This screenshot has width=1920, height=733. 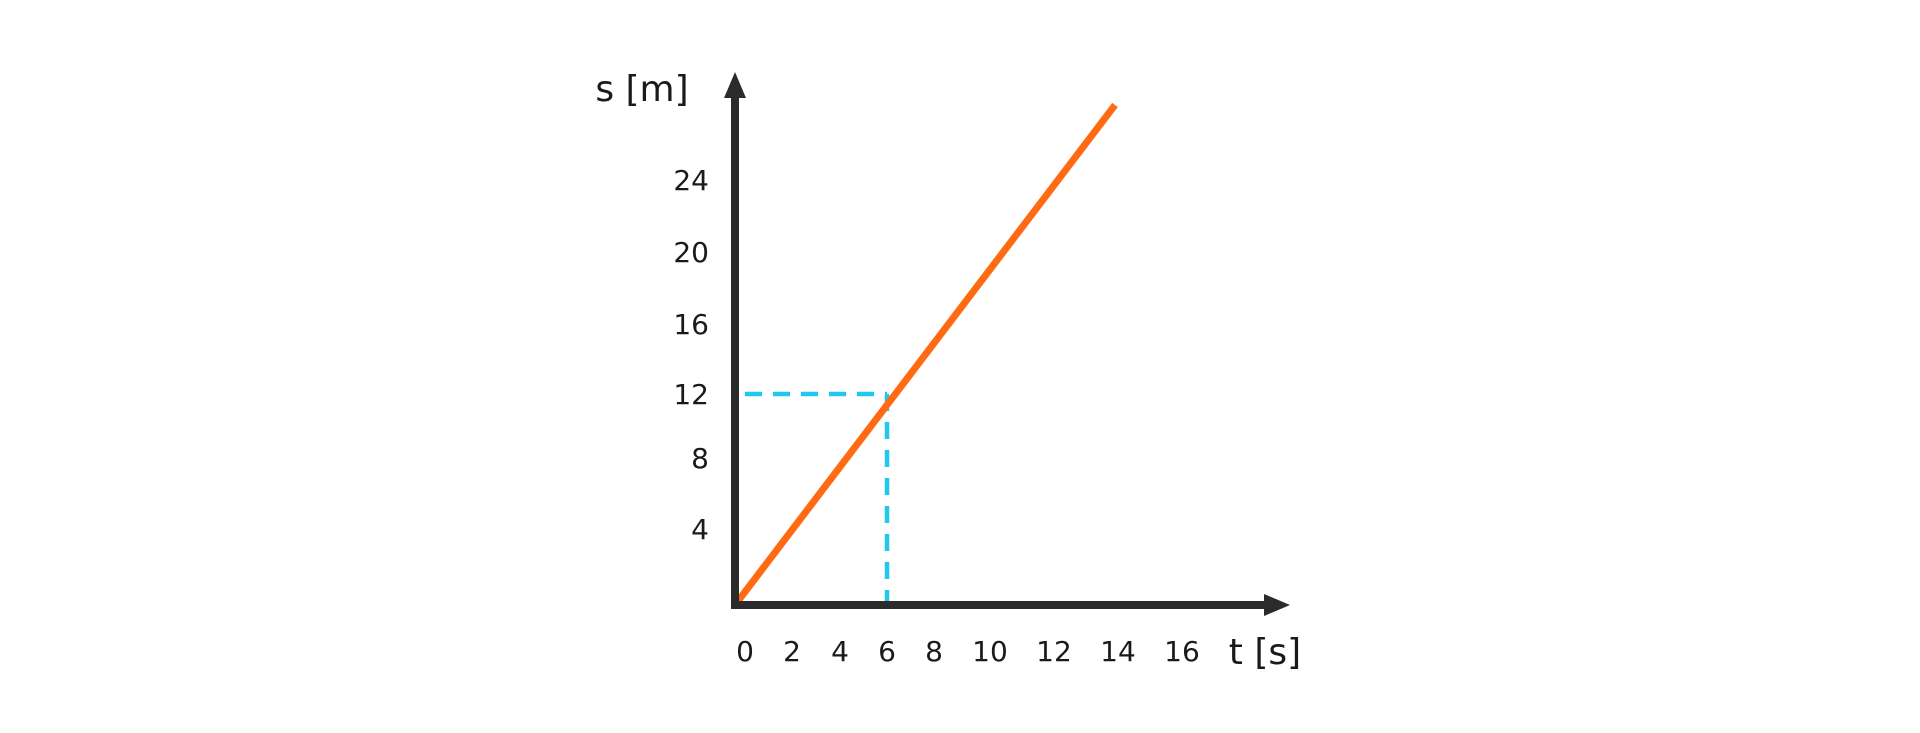 I want to click on y-tick-label: 12, so click(x=691, y=394).